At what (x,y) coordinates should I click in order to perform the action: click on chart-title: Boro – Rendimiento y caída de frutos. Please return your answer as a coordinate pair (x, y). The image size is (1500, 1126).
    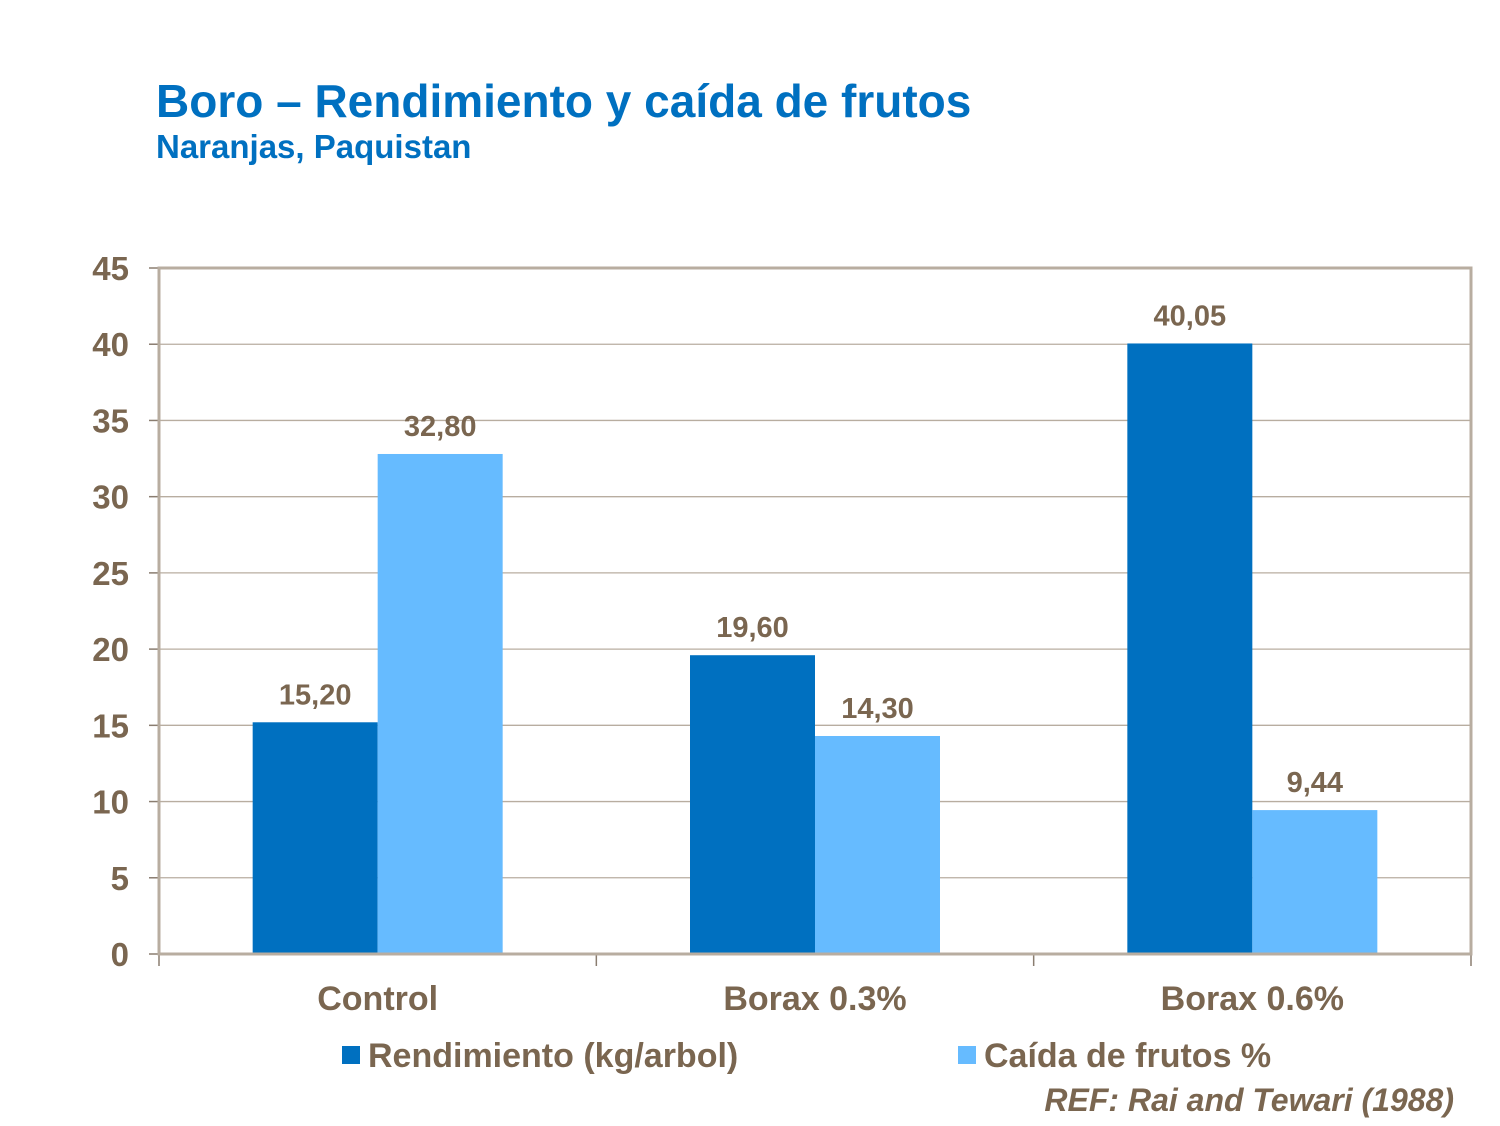
    Looking at the image, I should click on (564, 101).